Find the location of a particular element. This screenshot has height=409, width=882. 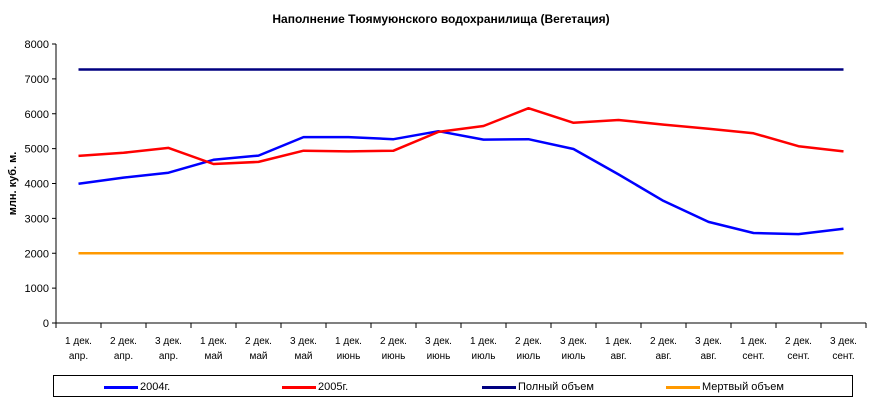

y-tick-label: 4000 is located at coordinates (37, 185).